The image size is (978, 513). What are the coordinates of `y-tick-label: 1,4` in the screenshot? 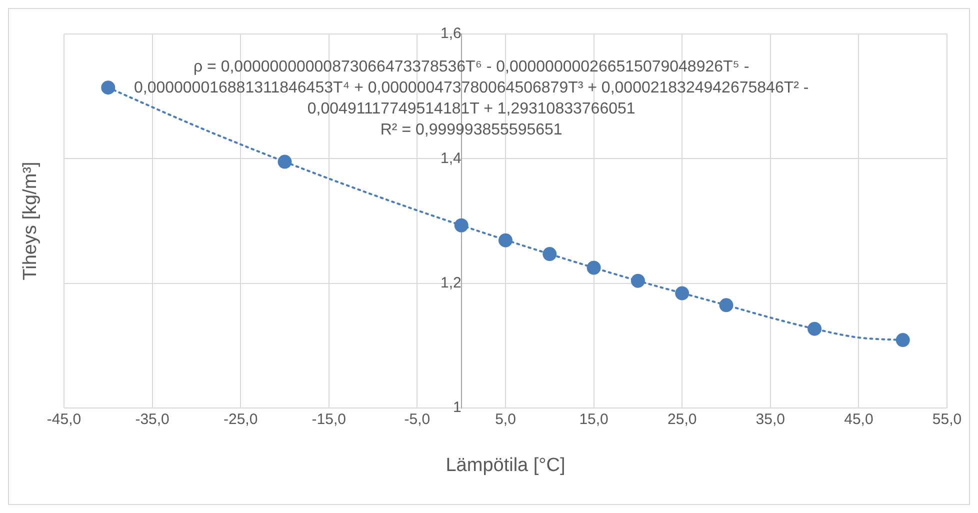 It's located at (451, 158).